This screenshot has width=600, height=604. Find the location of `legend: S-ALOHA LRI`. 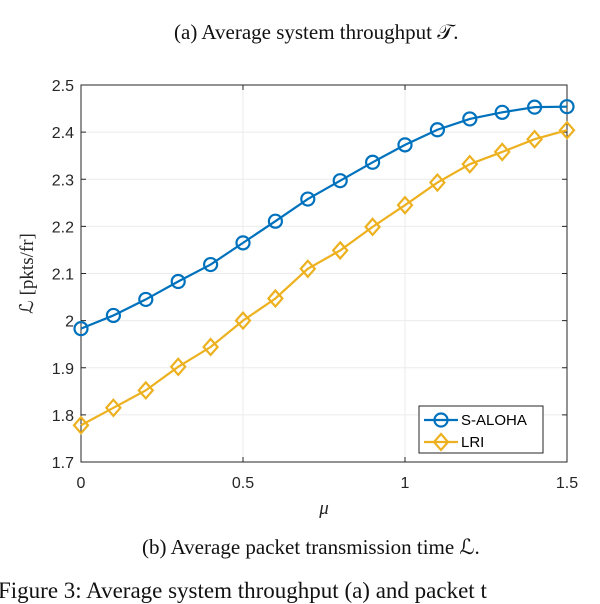

legend: S-ALOHA LRI is located at coordinates (481, 429).